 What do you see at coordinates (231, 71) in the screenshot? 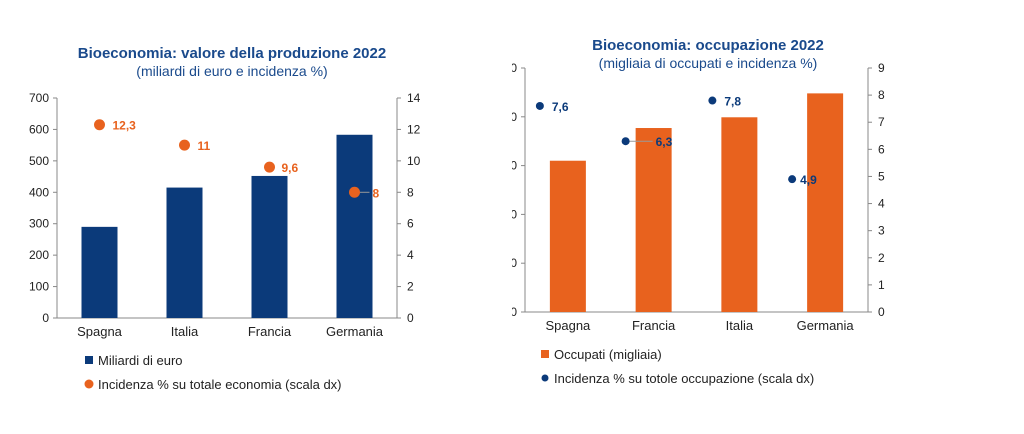
I see `chart-subtitle: (miliardi di euro e incidenza %)` at bounding box center [231, 71].